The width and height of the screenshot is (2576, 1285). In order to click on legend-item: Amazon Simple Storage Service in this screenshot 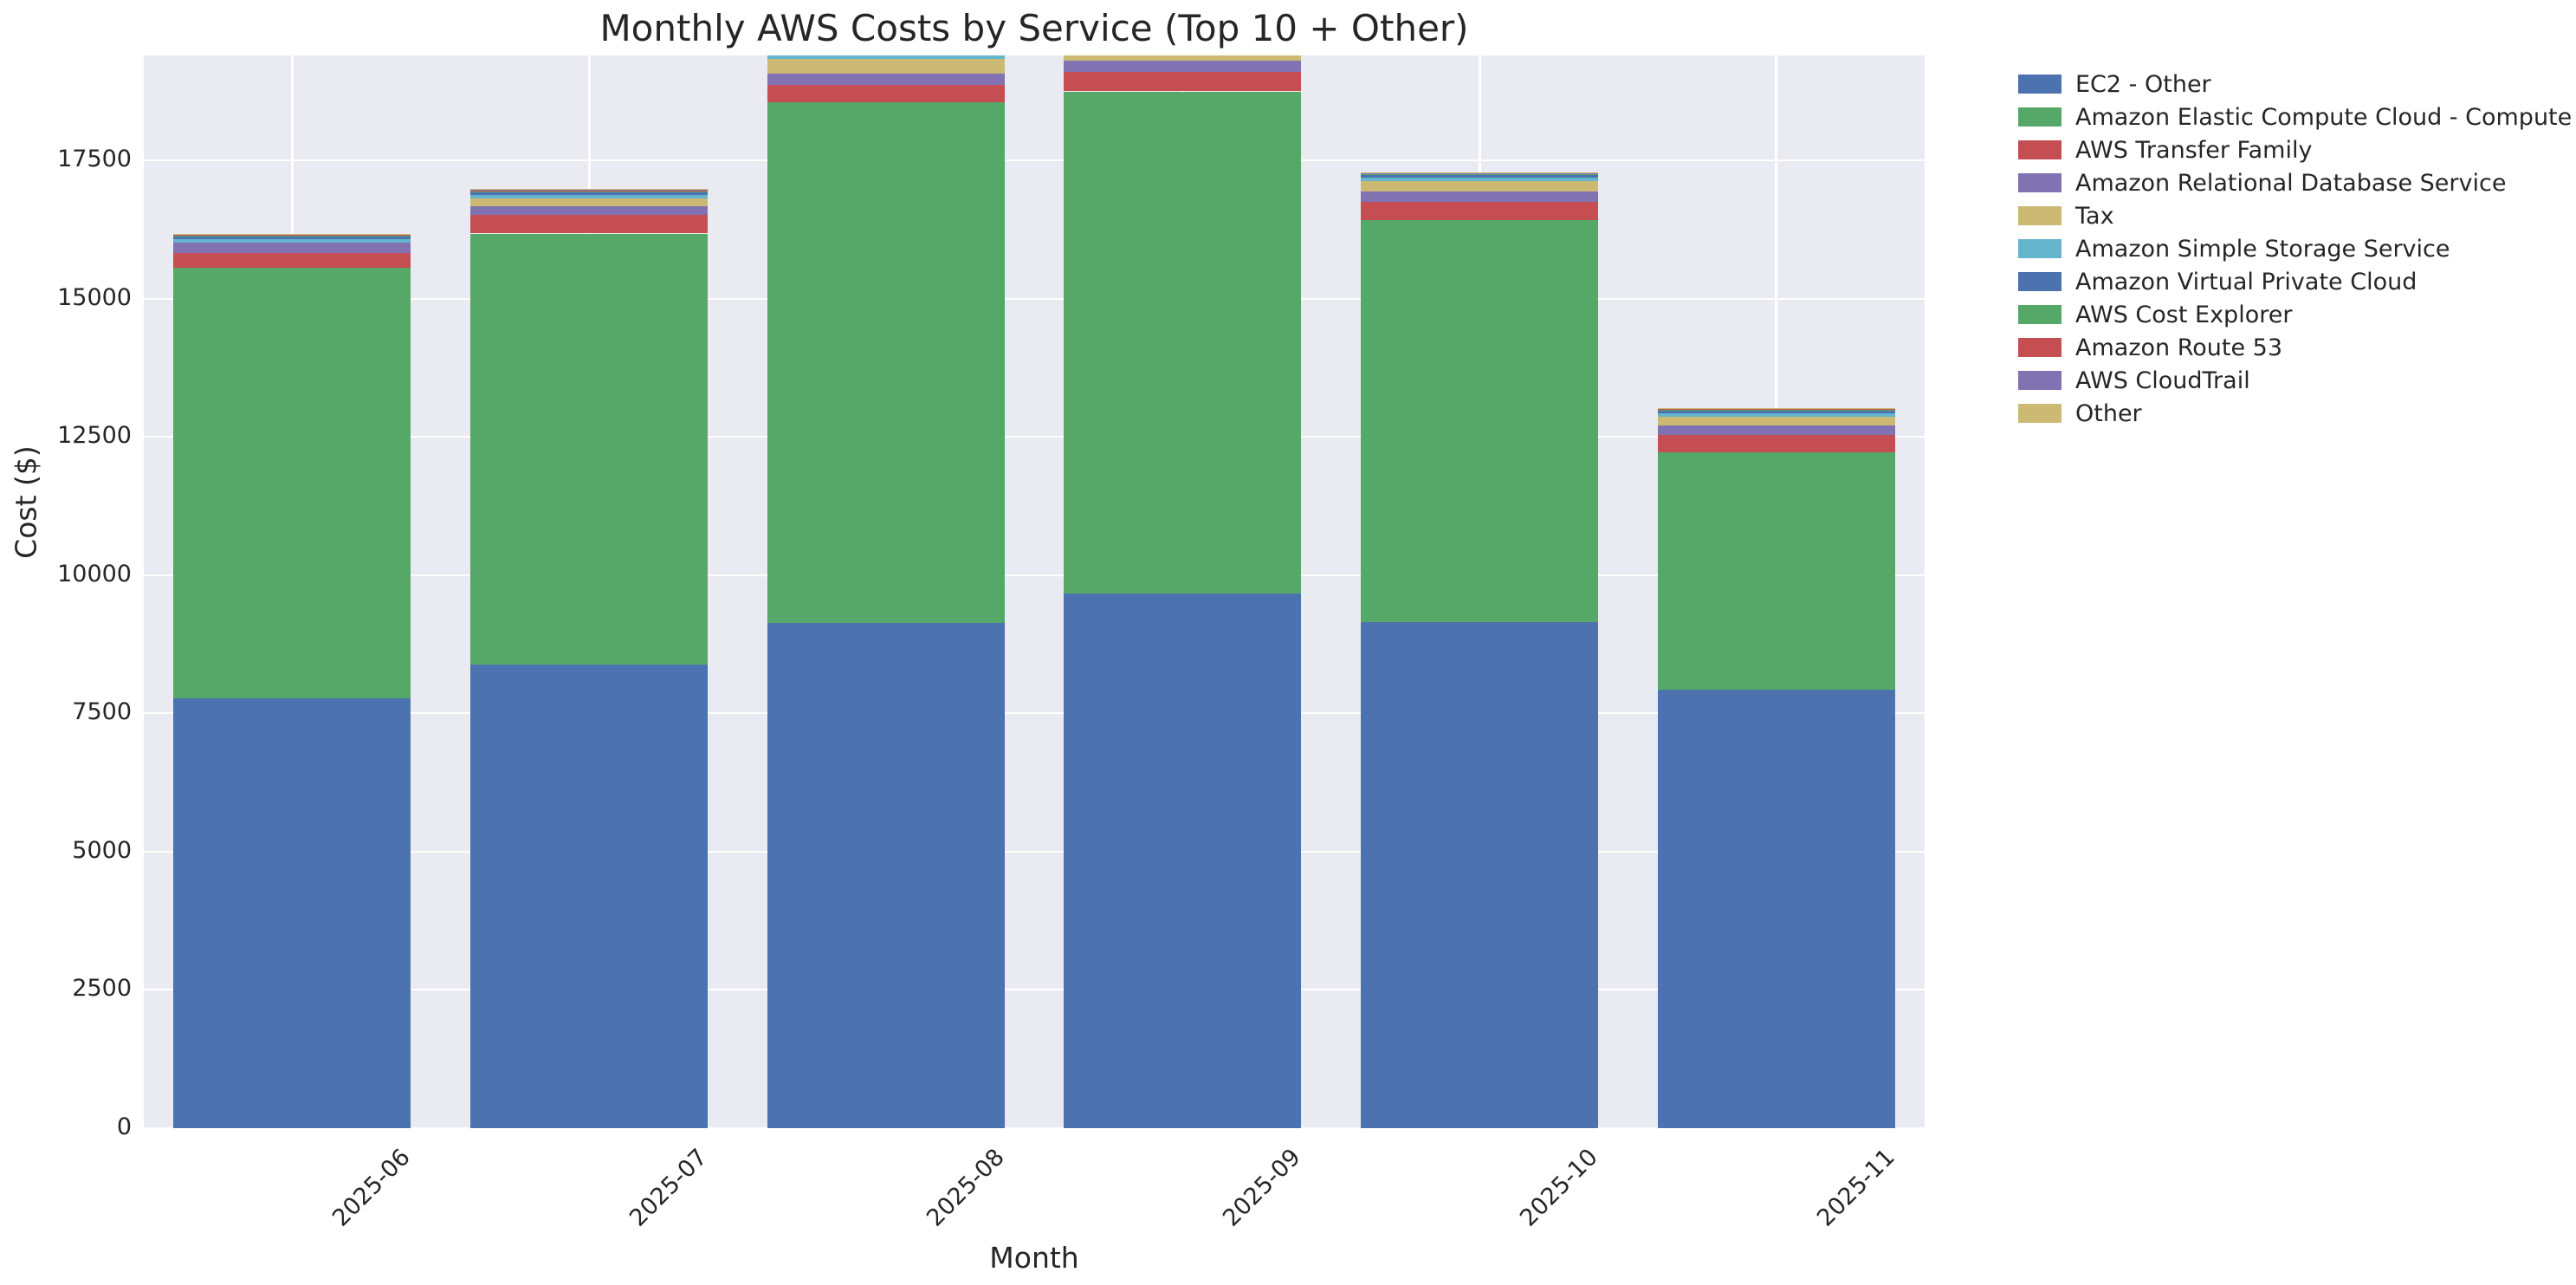, I will do `click(2286, 248)`.